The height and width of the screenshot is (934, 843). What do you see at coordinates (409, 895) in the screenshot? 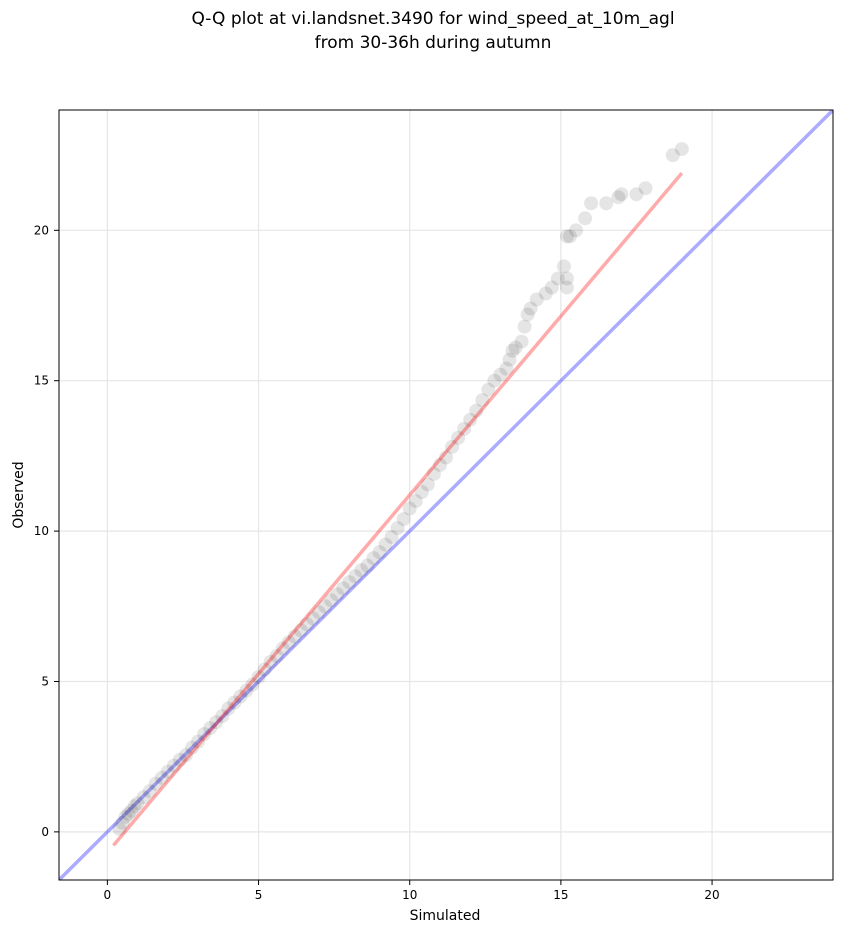
I see `x-tick-label: 10` at bounding box center [409, 895].